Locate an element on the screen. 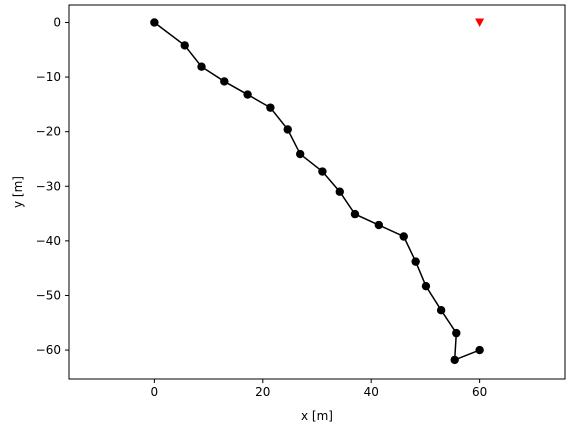 The height and width of the screenshot is (432, 574). x-tick-label: 0 is located at coordinates (155, 392).